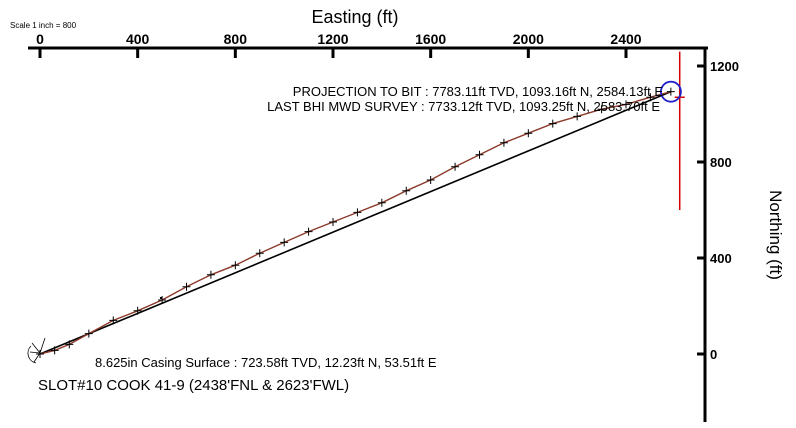  What do you see at coordinates (332, 39) in the screenshot?
I see `x-tick-label: 1200` at bounding box center [332, 39].